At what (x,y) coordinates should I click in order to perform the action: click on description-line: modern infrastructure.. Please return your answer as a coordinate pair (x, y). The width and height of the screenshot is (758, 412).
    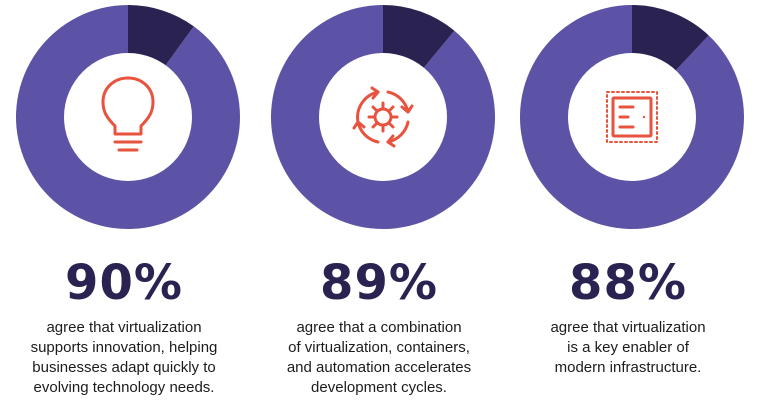
    Looking at the image, I should click on (628, 367).